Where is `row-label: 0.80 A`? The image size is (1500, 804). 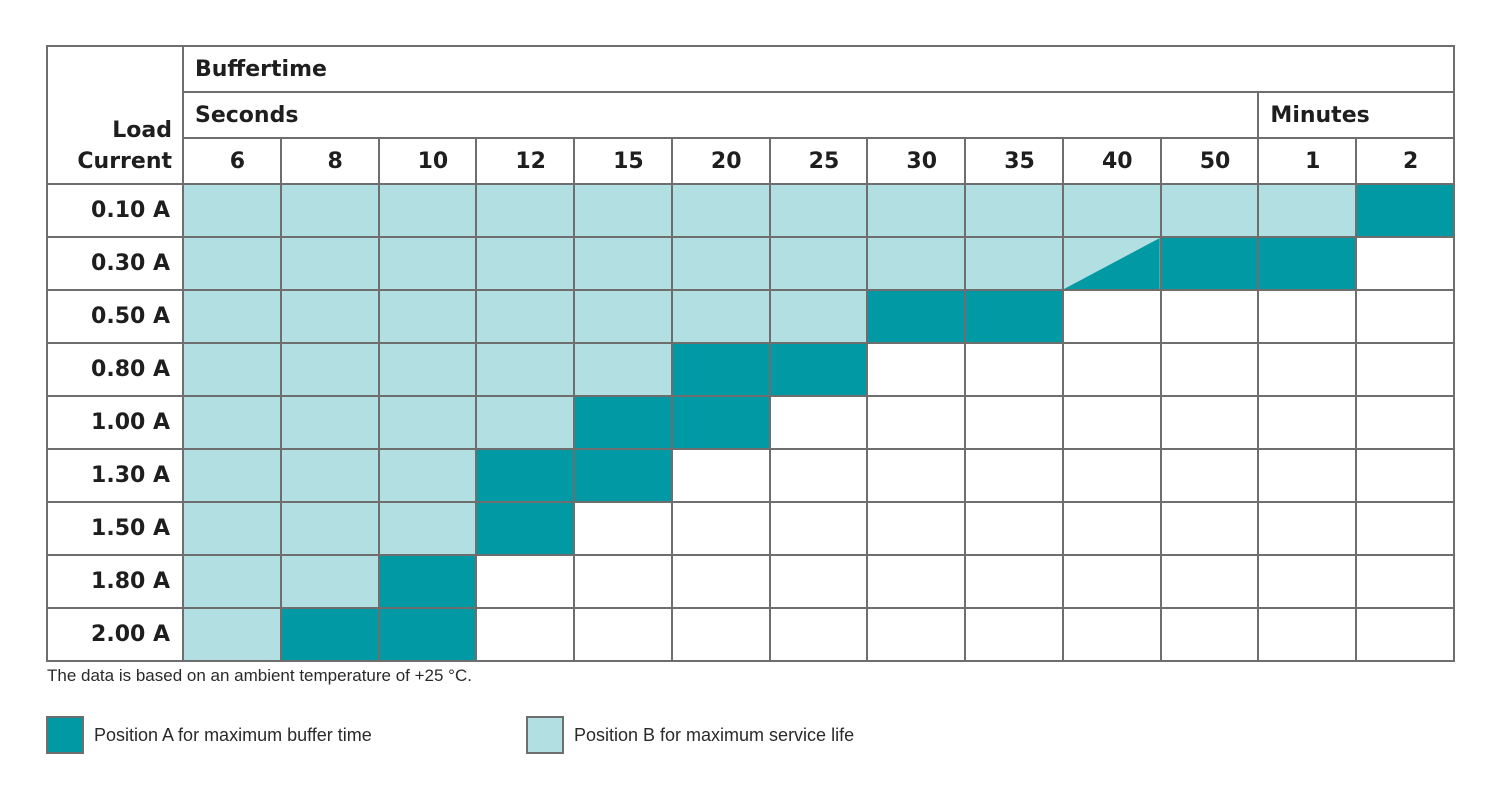 row-label: 0.80 A is located at coordinates (115, 369).